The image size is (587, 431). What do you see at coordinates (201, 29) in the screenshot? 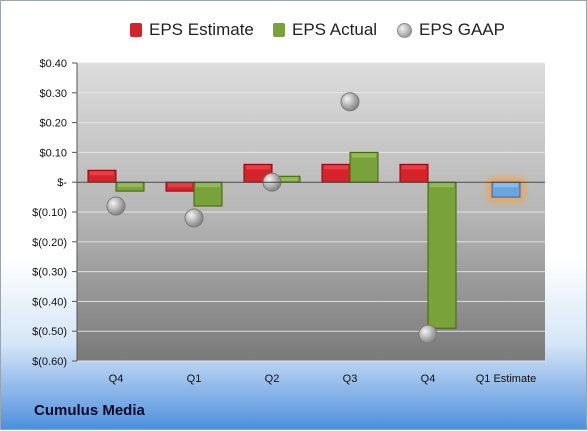
I see `legend-label-eps-estimate: EPS Estimate` at bounding box center [201, 29].